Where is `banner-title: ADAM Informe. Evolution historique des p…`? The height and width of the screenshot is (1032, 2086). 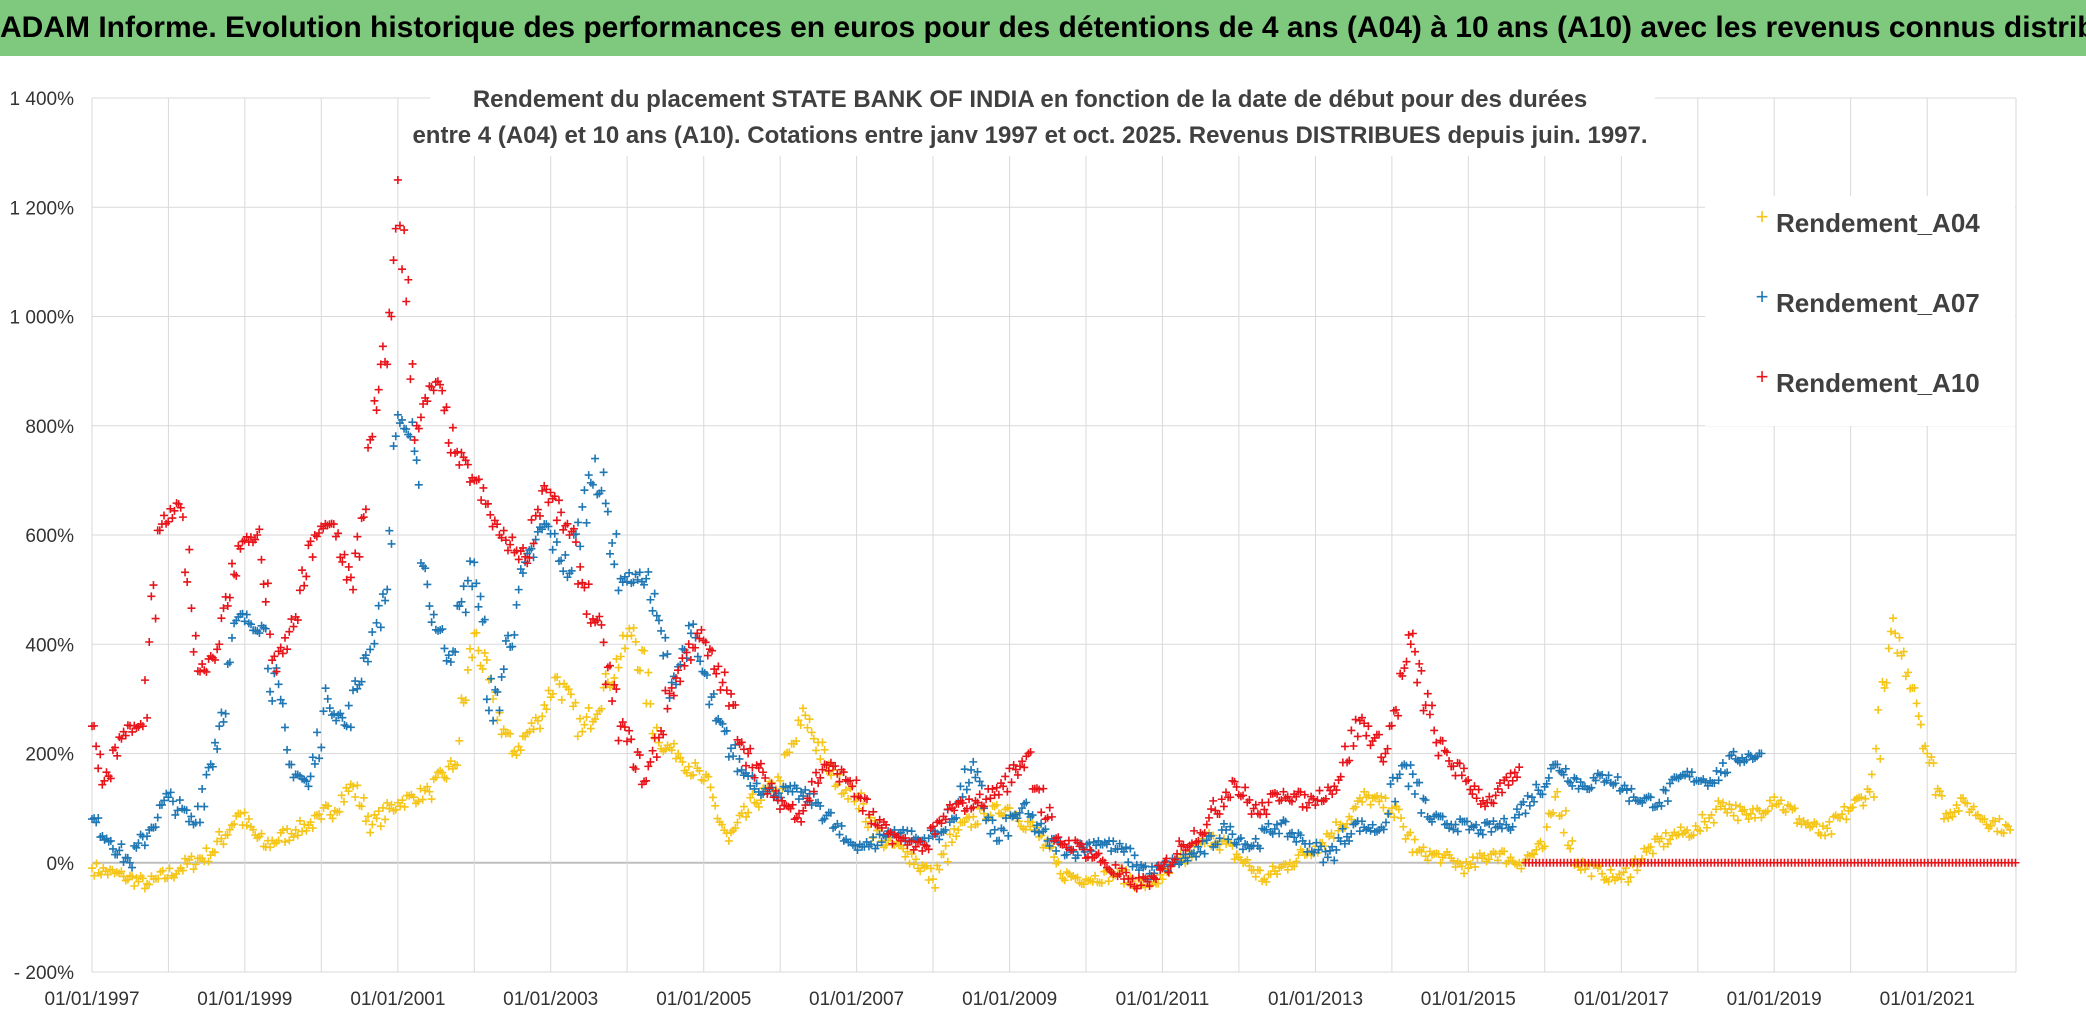 banner-title: ADAM Informe. Evolution historique des p… is located at coordinates (1043, 28).